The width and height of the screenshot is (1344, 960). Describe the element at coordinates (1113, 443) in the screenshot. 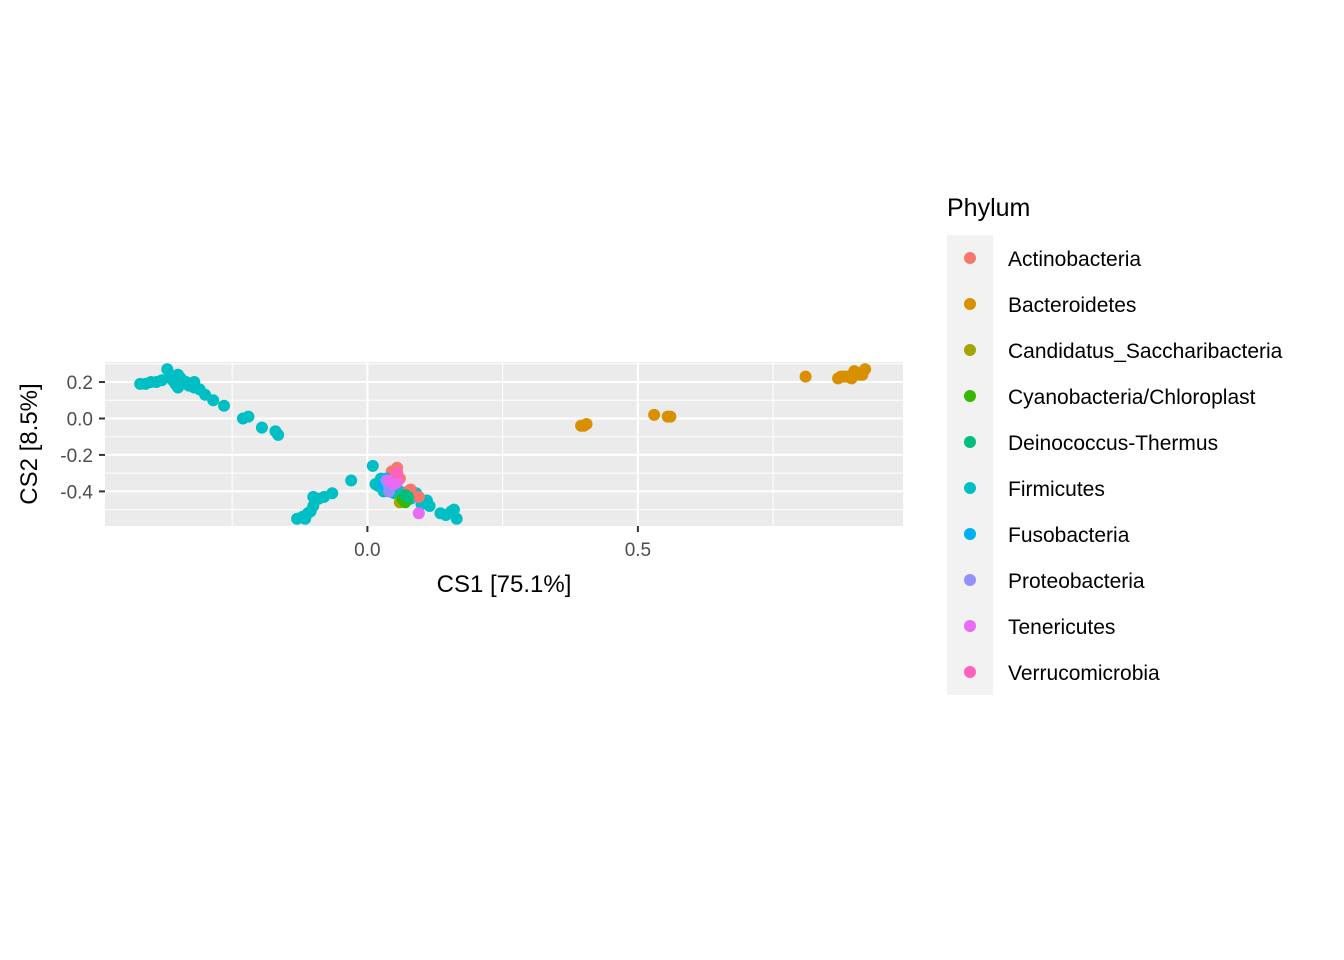

I see `legend-label: Deinococcus-Thermus` at that location.